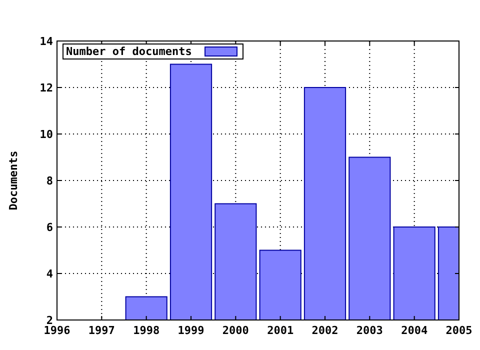 The width and height of the screenshot is (480, 350). What do you see at coordinates (57, 330) in the screenshot?
I see `x-tick-label: 1996` at bounding box center [57, 330].